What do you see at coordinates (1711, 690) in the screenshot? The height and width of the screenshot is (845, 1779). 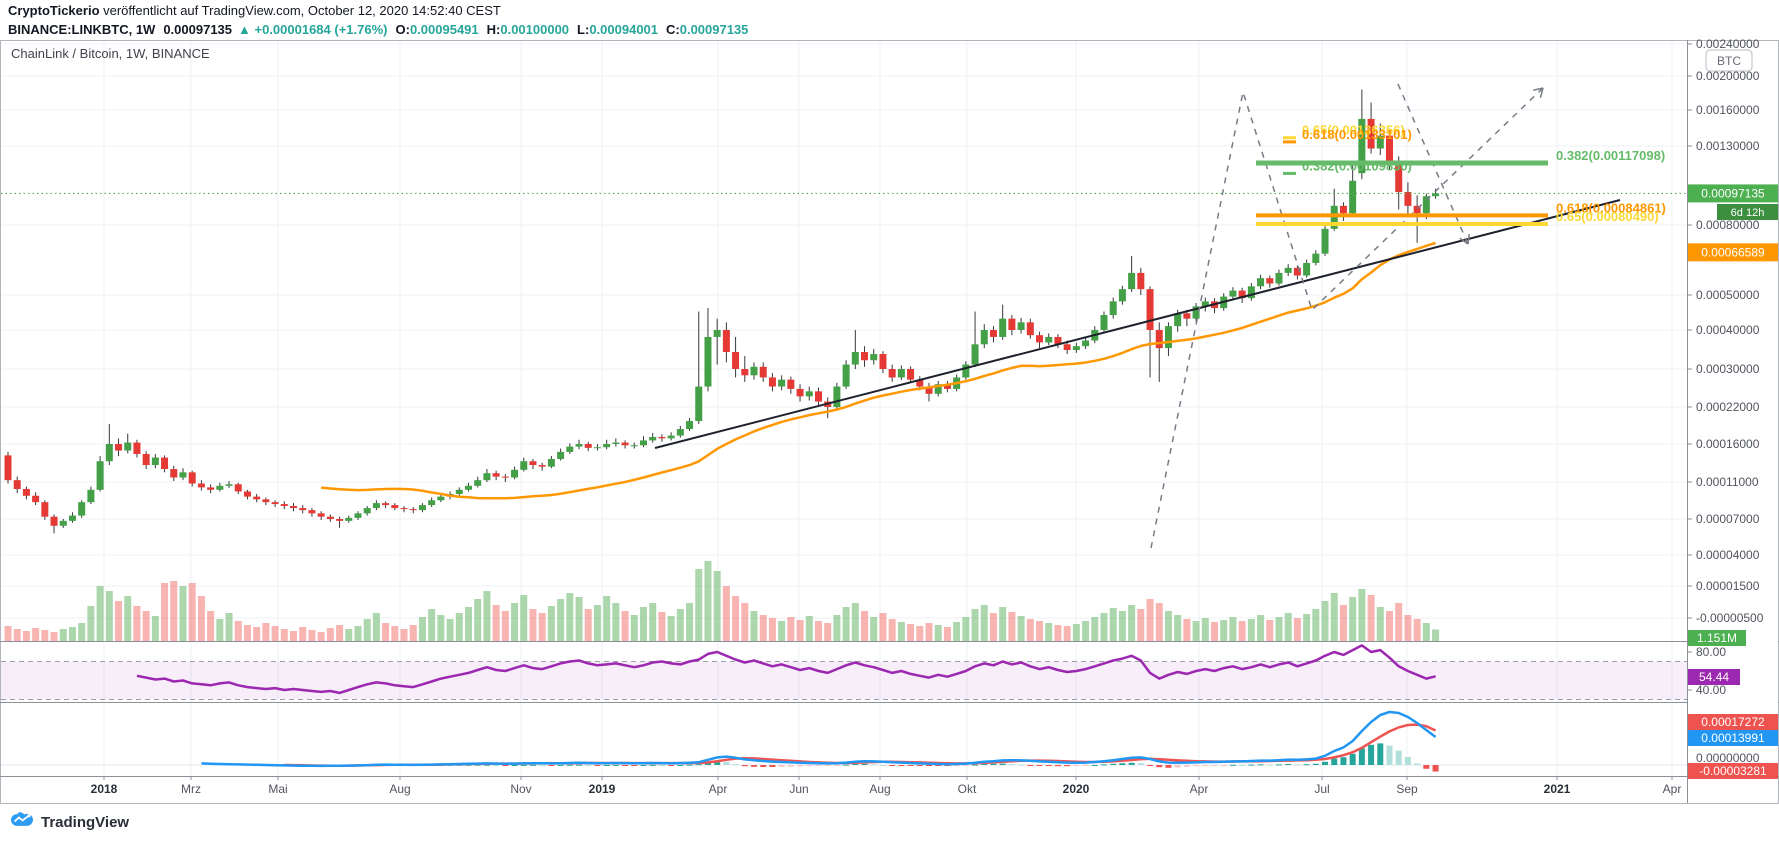 I see `rsi-tick-label: 40.00` at bounding box center [1711, 690].